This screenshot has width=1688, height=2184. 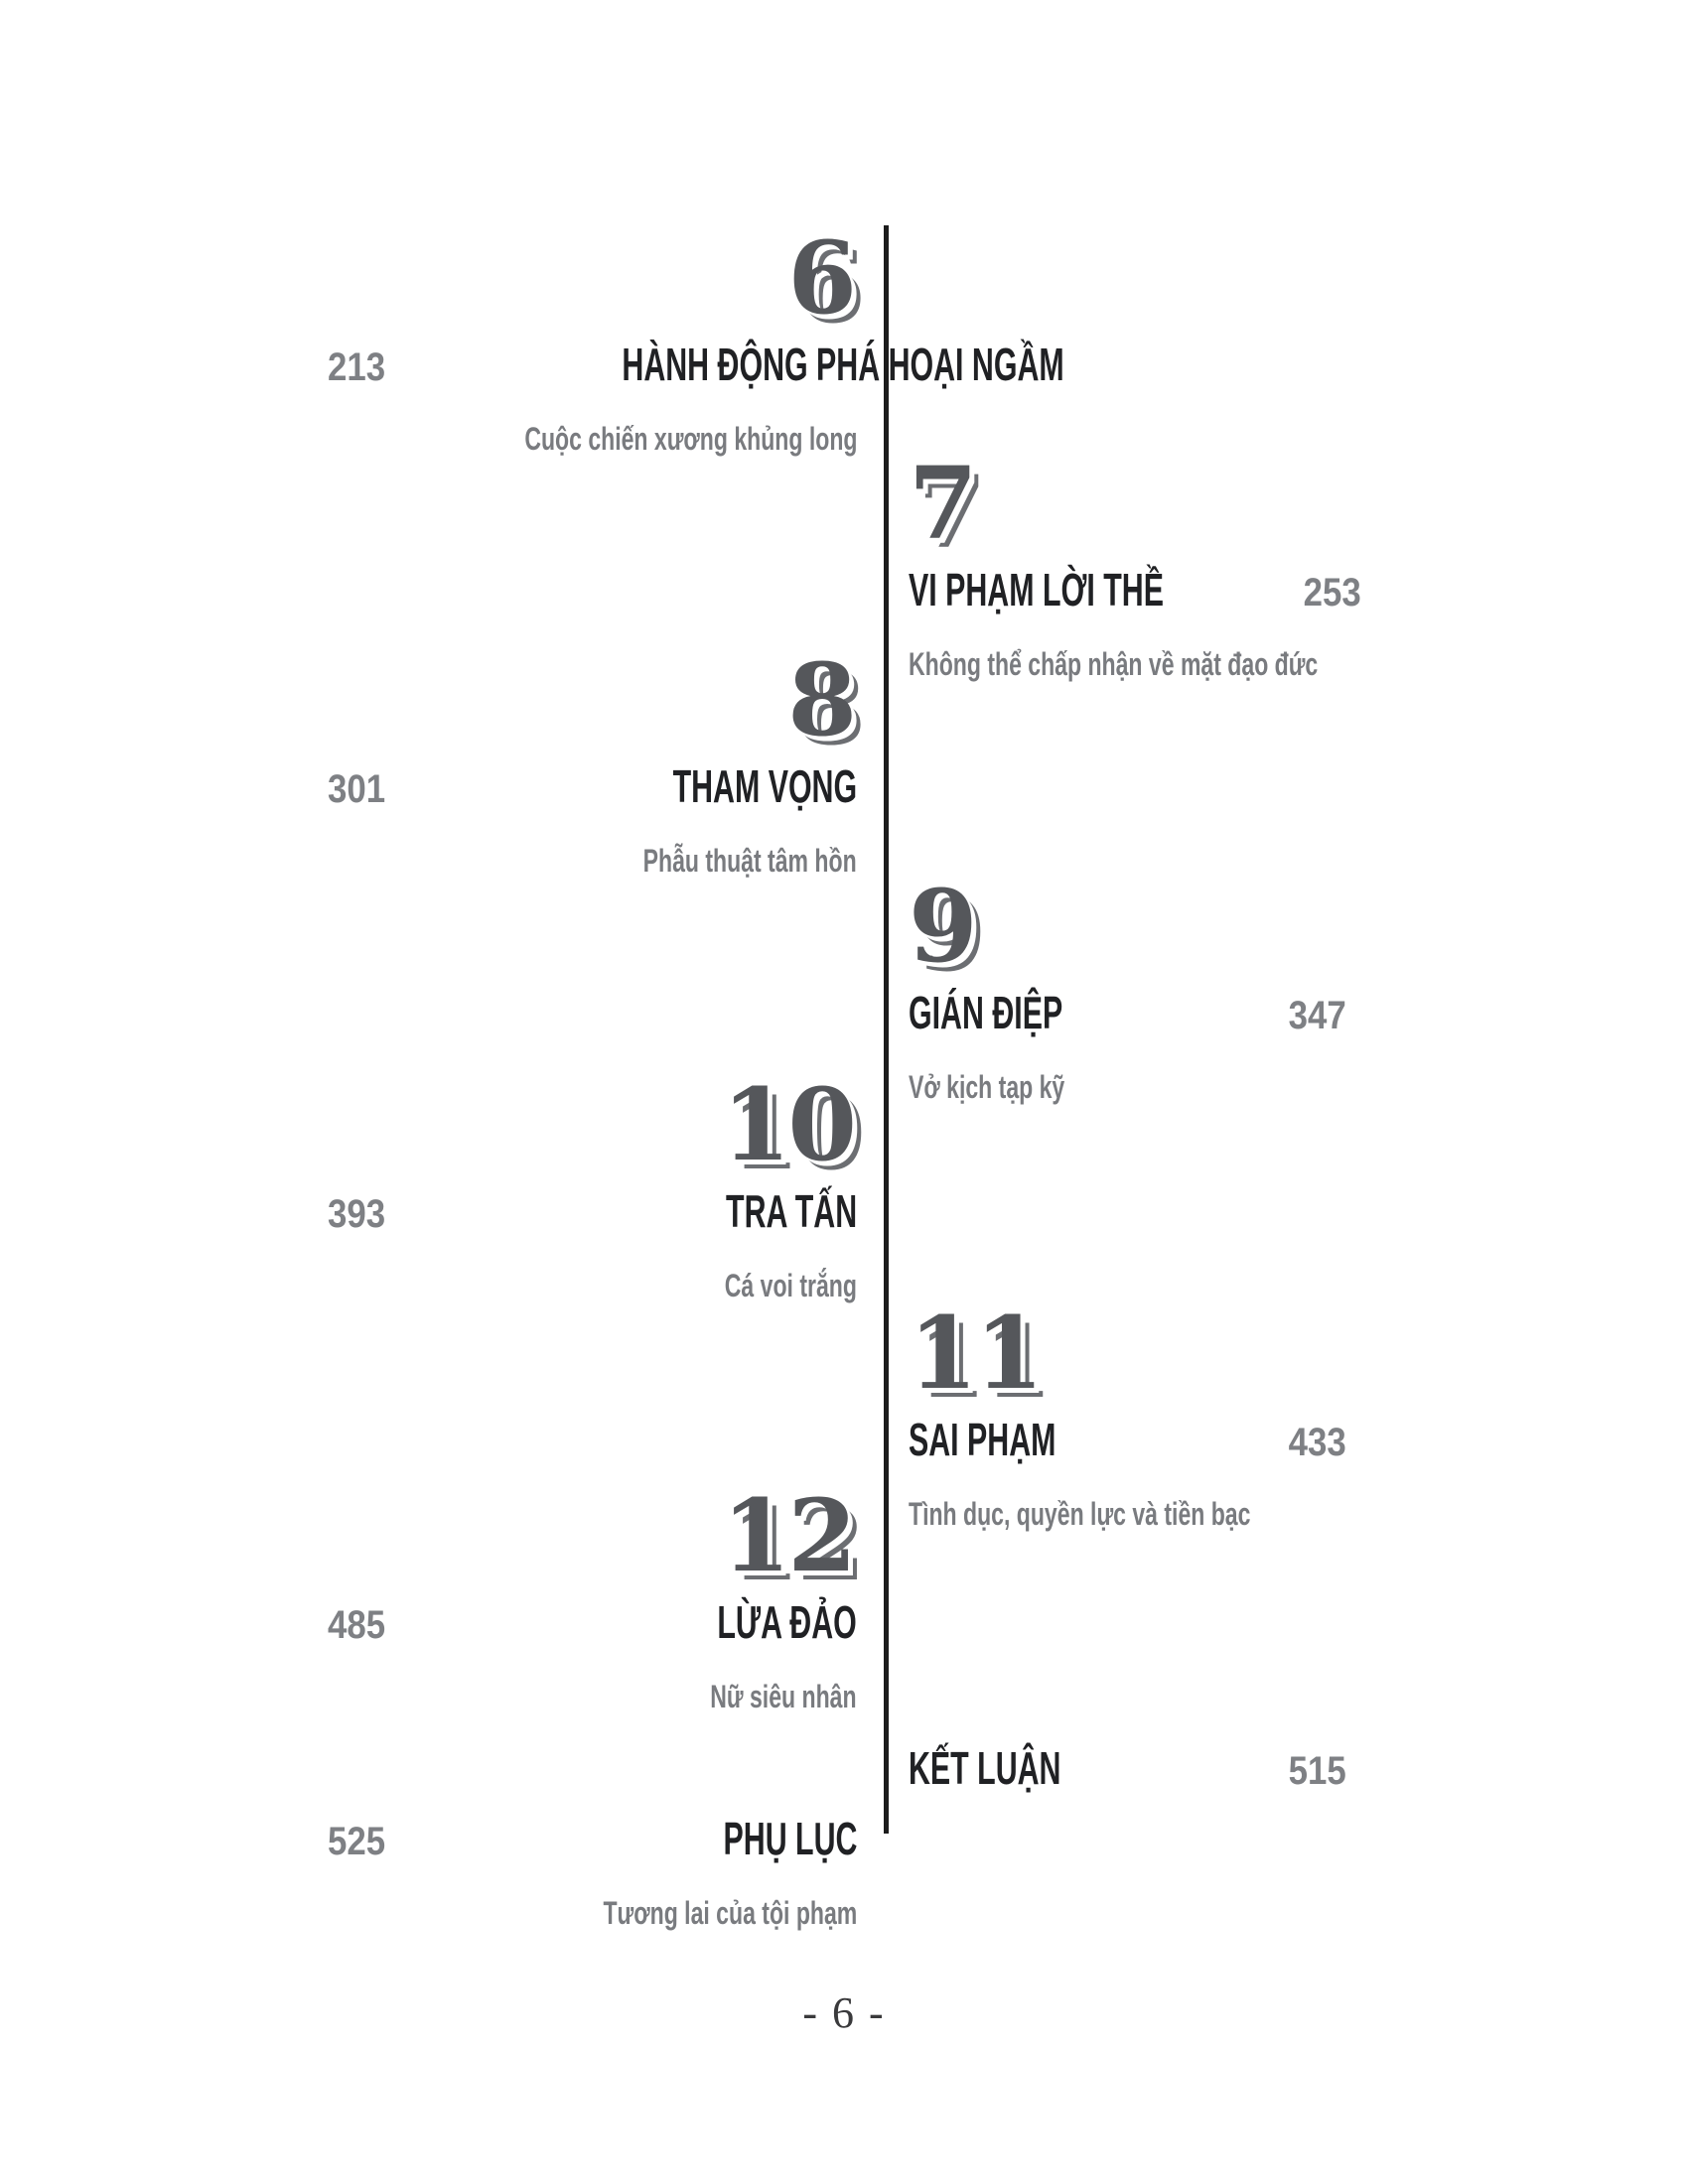 I want to click on toc-entry-title-row: GIÁN ĐIỆP 347, so click(x=1127, y=1013).